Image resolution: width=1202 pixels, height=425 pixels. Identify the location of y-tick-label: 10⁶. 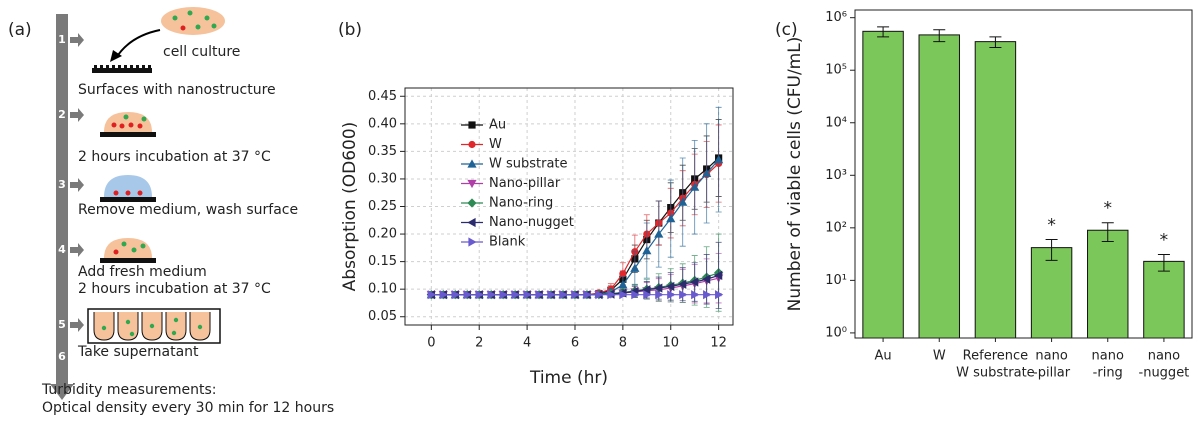
(836, 17).